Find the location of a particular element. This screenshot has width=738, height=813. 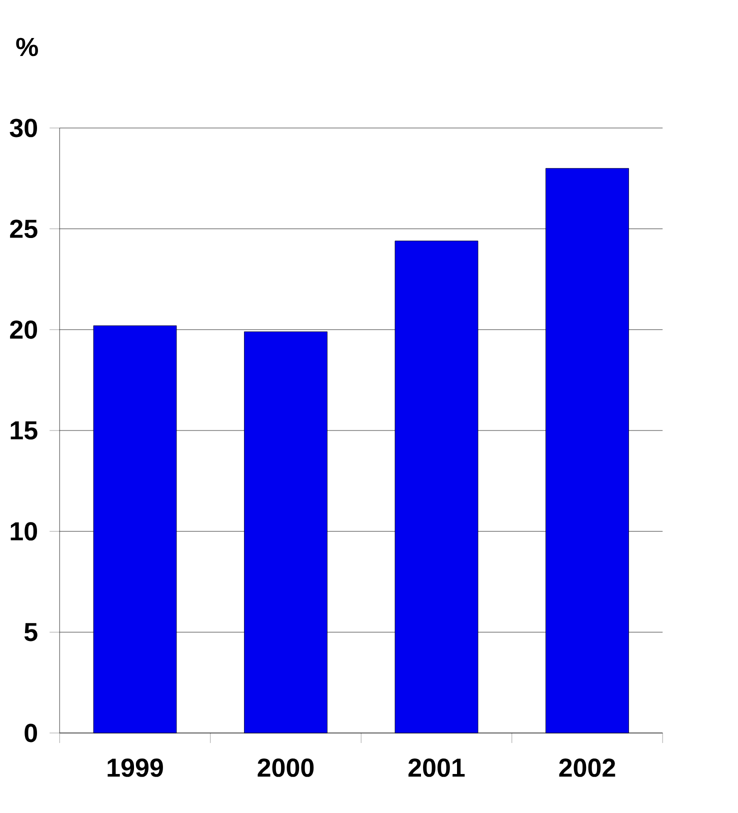

x-tick-label: 2001 is located at coordinates (436, 767).